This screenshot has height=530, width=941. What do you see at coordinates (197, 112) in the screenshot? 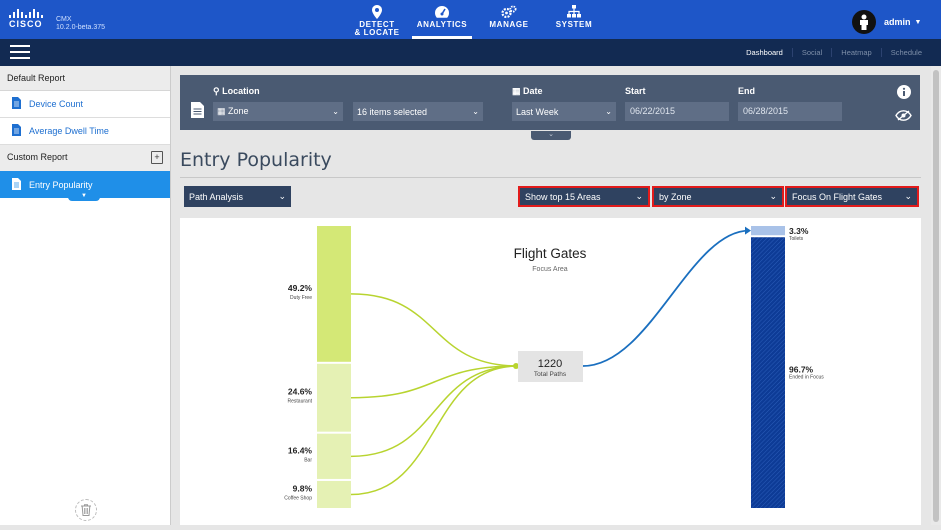
I see `report-document-icon` at bounding box center [197, 112].